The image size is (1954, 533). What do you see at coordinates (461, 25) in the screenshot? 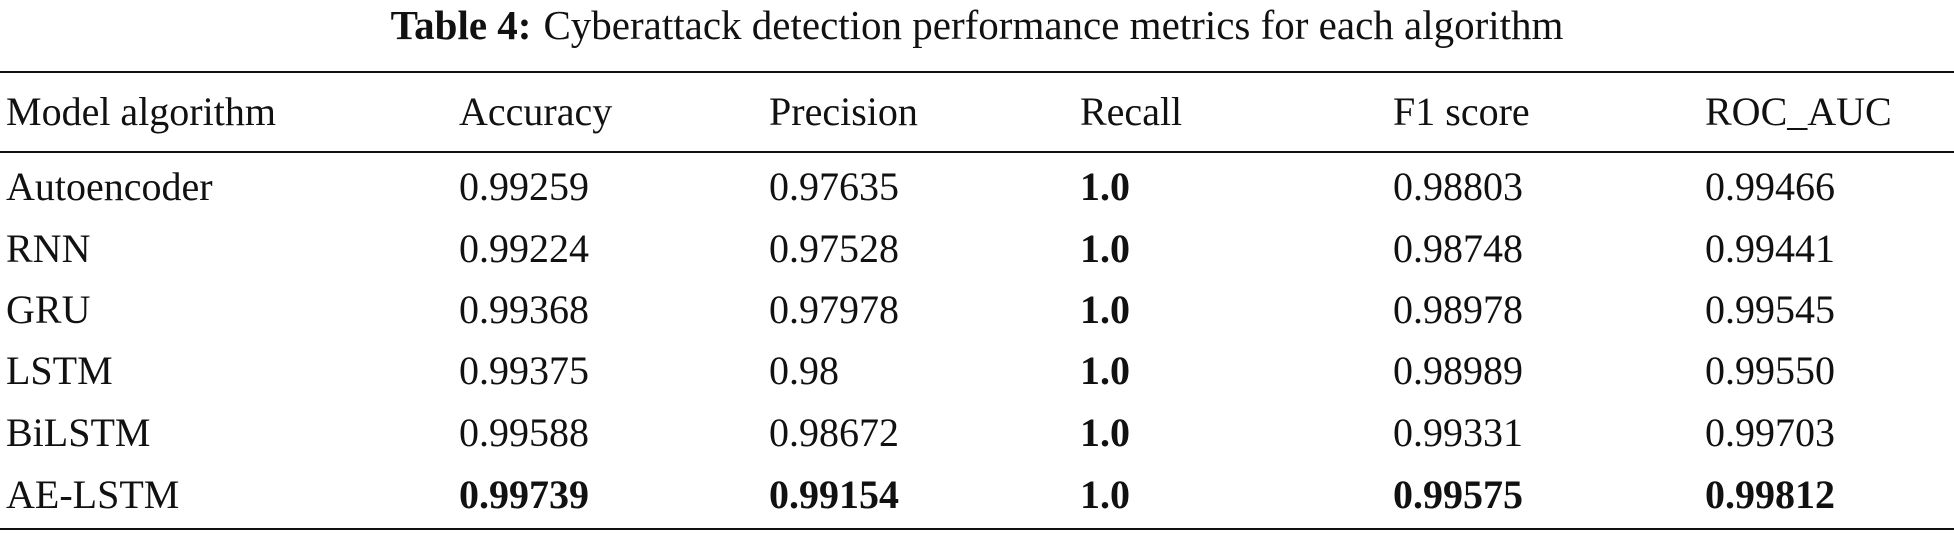
I see `caption-label: Table 4:` at bounding box center [461, 25].